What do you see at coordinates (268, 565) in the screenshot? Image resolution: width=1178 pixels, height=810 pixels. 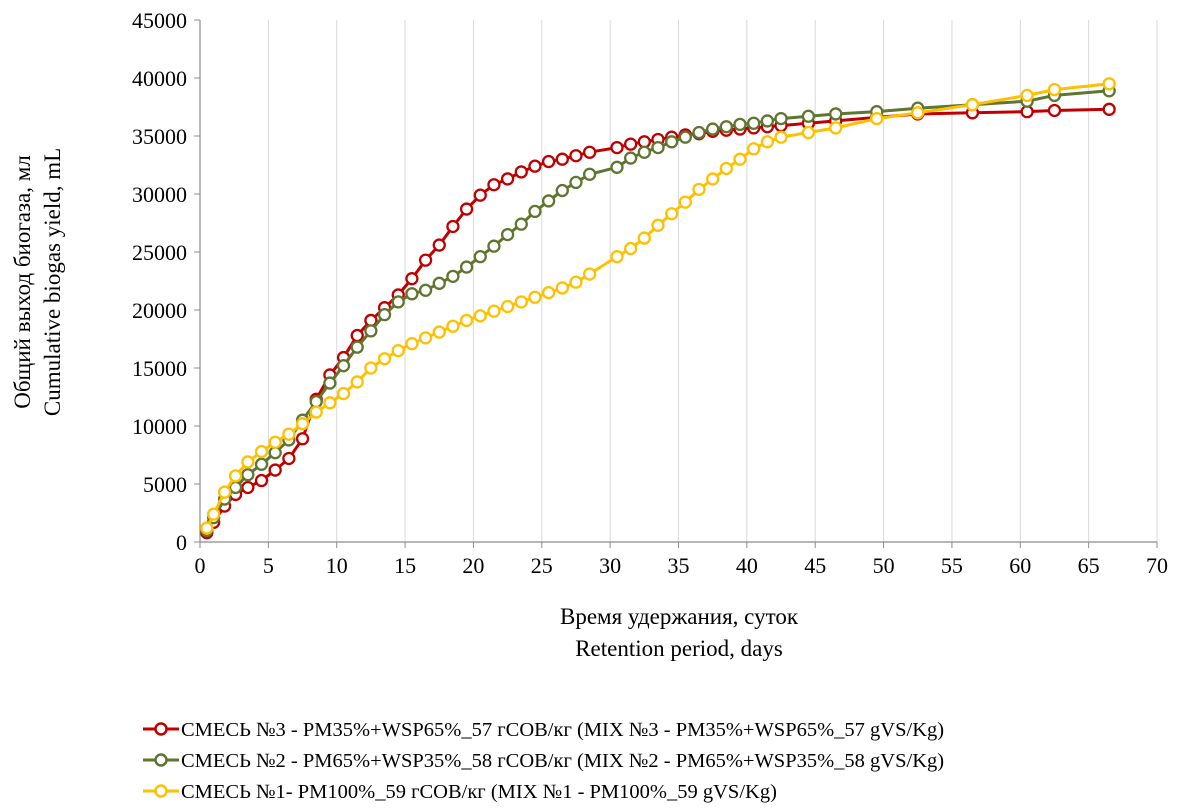 I see `x-tick-label-1: 5` at bounding box center [268, 565].